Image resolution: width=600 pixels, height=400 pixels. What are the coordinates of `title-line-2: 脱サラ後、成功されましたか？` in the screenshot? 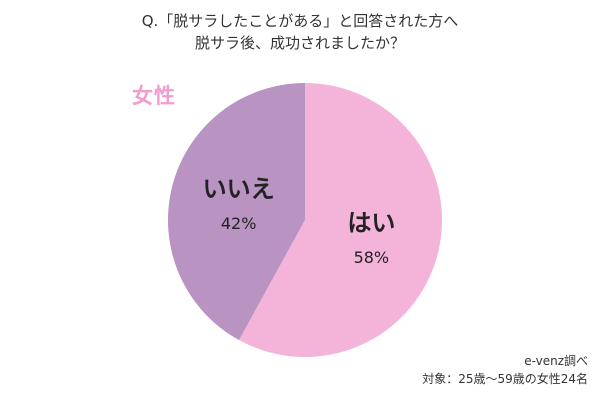 It's located at (299, 43).